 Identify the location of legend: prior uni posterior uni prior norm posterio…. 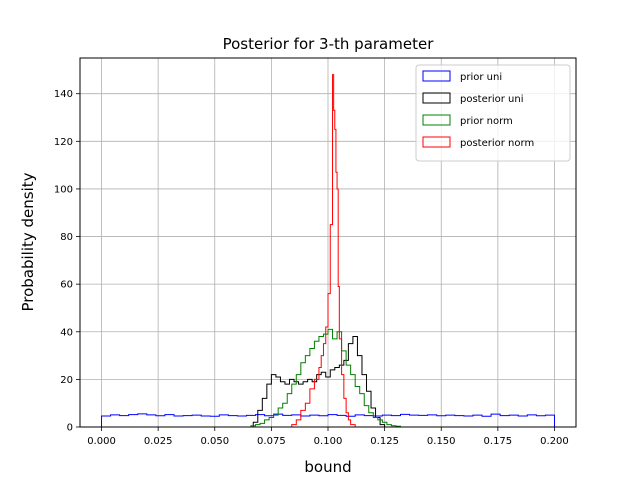
(493, 113).